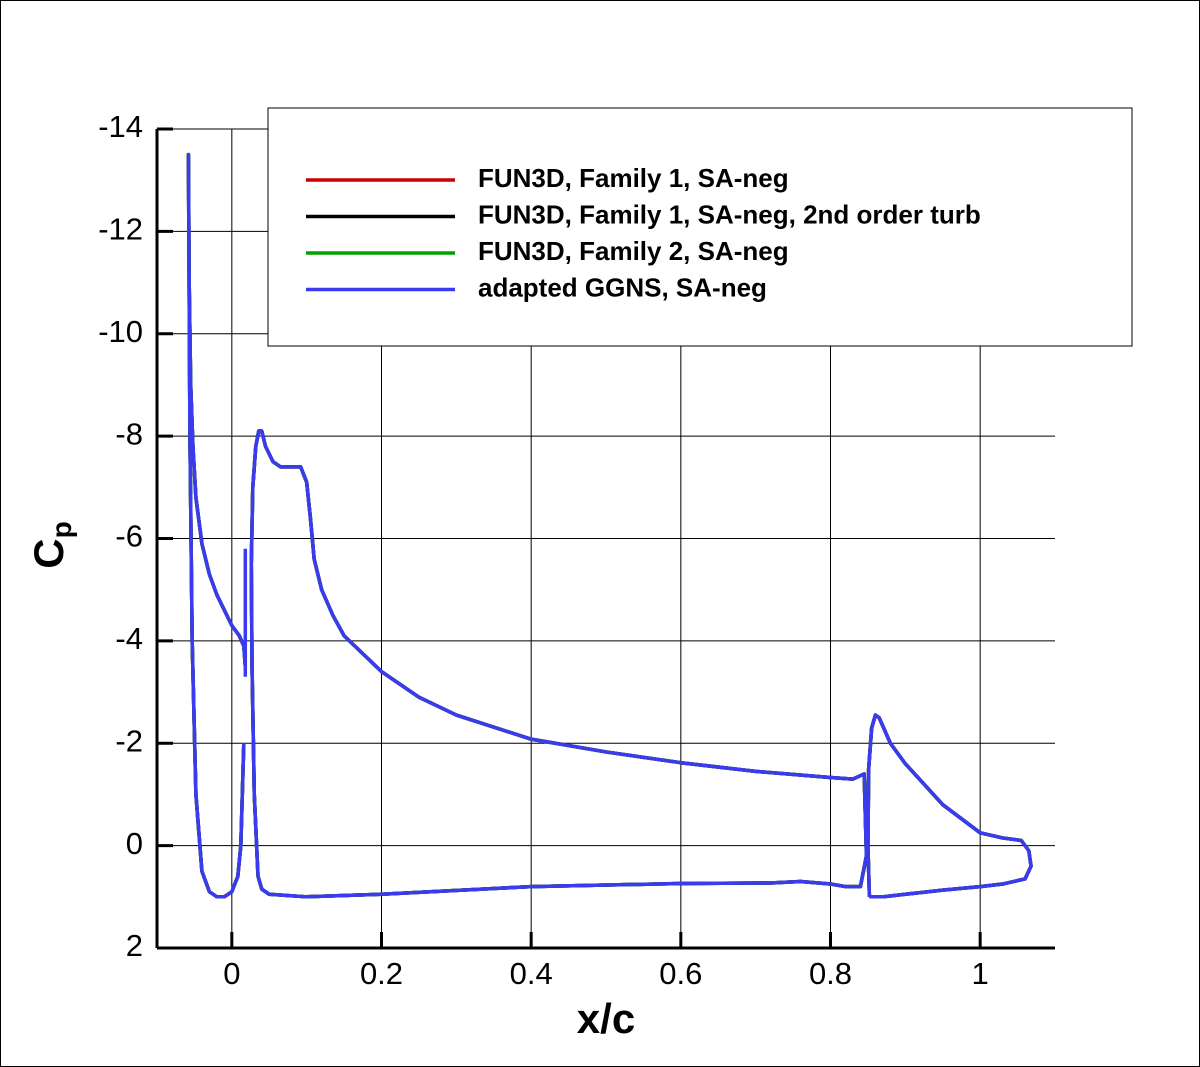  I want to click on y-tick-label: -6, so click(129, 536).